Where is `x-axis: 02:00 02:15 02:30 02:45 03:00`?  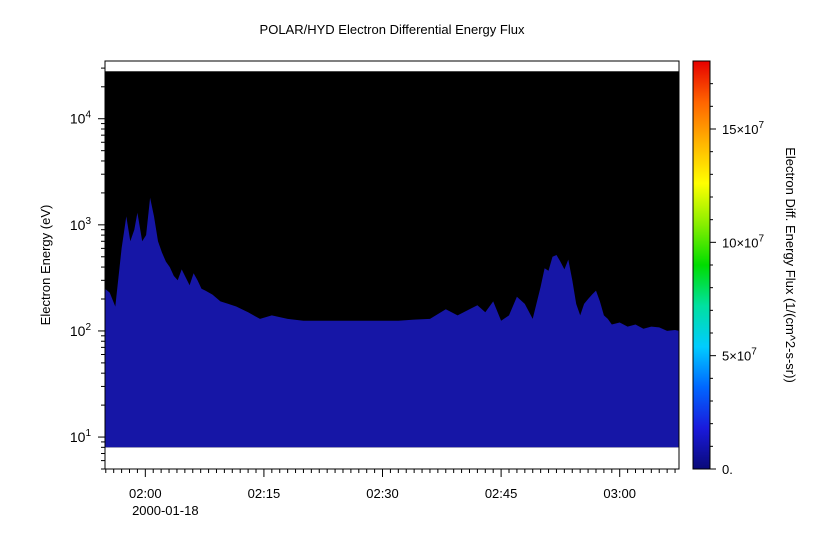 x-axis: 02:00 02:15 02:30 02:45 03:00 is located at coordinates (390, 485).